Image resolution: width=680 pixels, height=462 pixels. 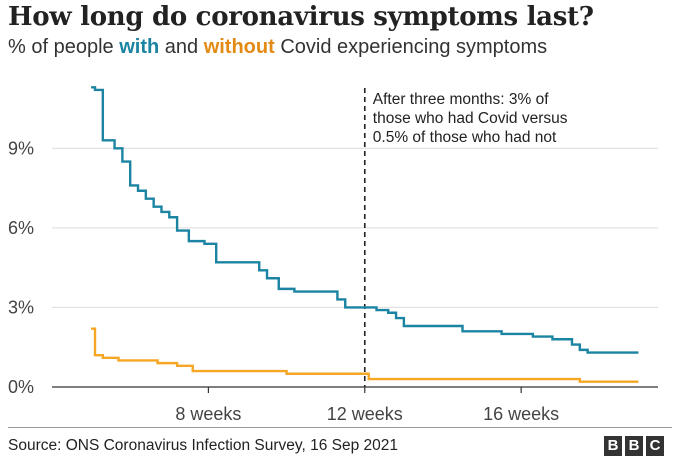 I want to click on y-tick-label: 6%, so click(x=21, y=228).